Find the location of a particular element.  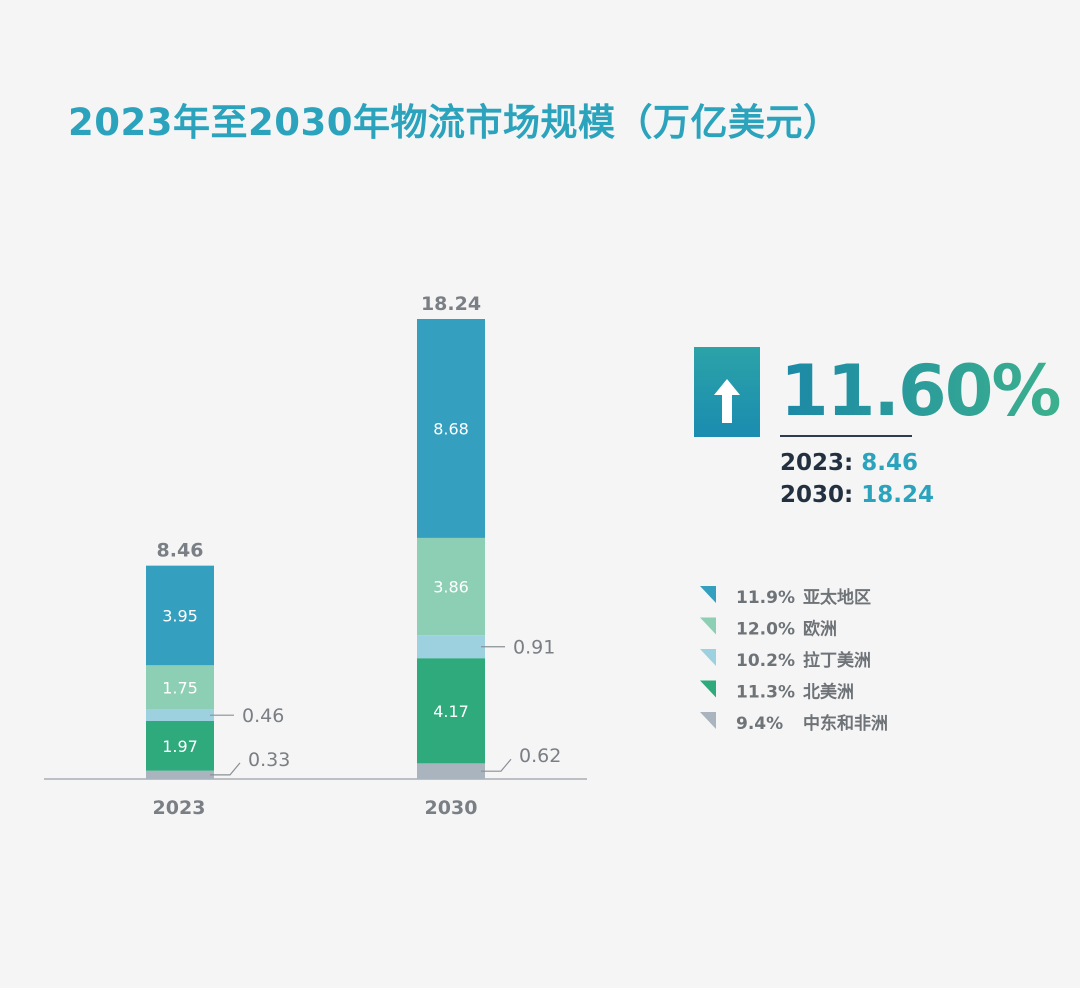

legend-label: 中东和非洲 is located at coordinates (845, 723).